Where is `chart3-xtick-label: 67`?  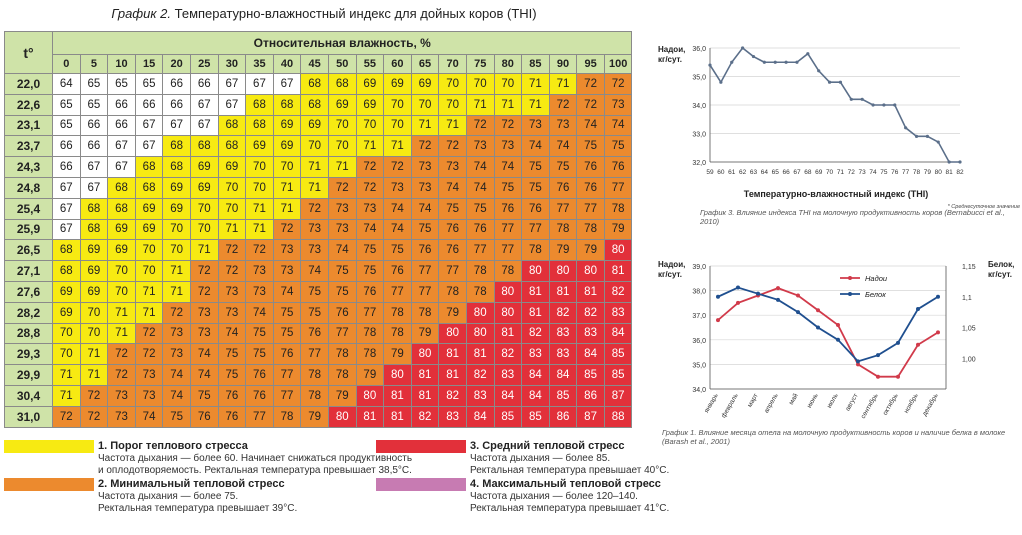 chart3-xtick-label: 67 is located at coordinates (797, 172).